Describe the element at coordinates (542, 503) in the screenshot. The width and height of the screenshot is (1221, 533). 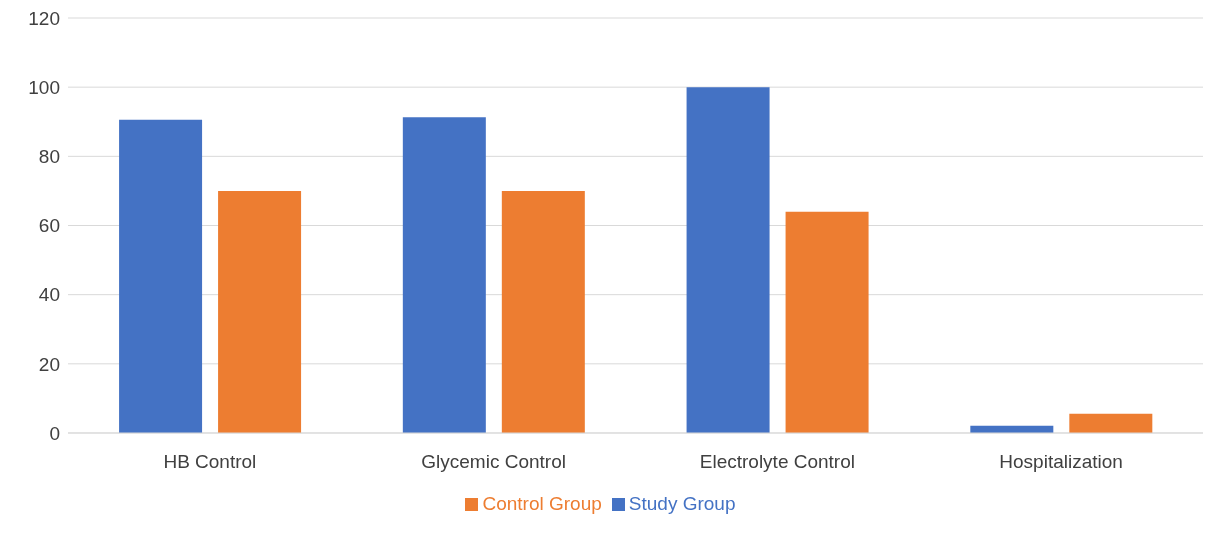
I see `legend-label: Control Group` at that location.